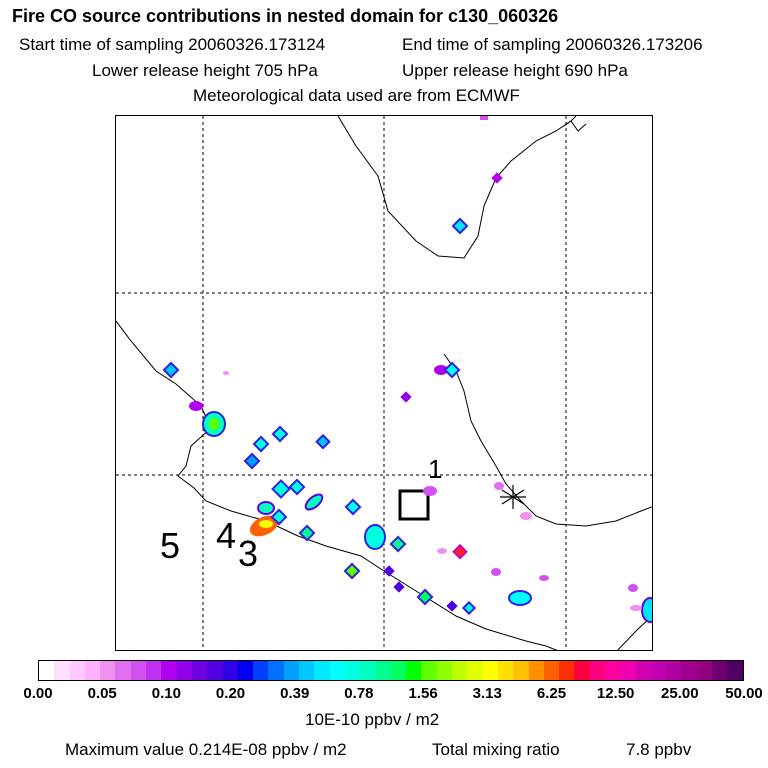 The image size is (768, 768). I want to click on upper-release-text: Upper release height 690 hPa, so click(515, 70).